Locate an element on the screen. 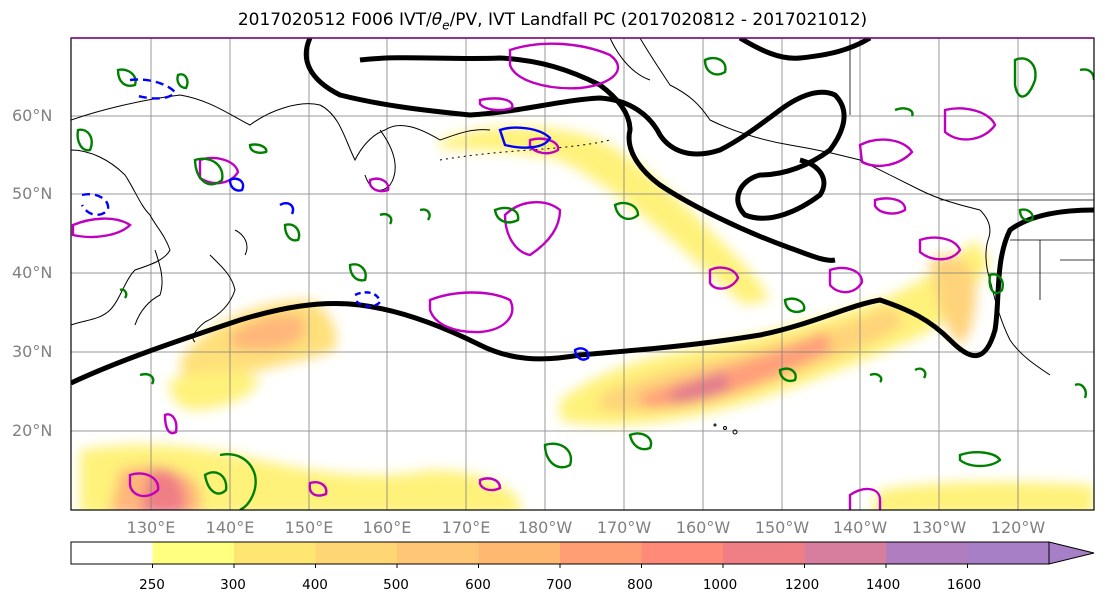 This screenshot has width=1105, height=603. political-borders is located at coordinates (971, 169).